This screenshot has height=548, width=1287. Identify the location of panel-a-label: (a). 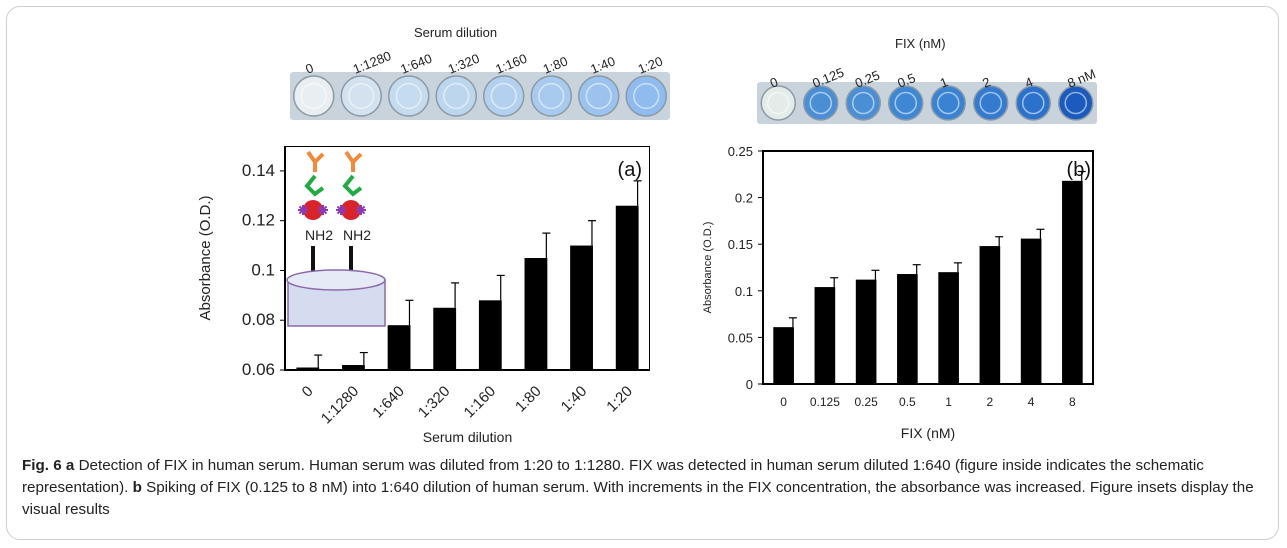
(630, 170).